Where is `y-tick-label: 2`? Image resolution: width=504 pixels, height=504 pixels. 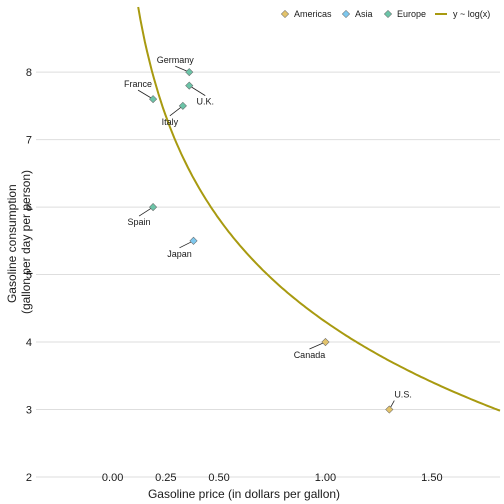 y-tick-label: 2 is located at coordinates (29, 478).